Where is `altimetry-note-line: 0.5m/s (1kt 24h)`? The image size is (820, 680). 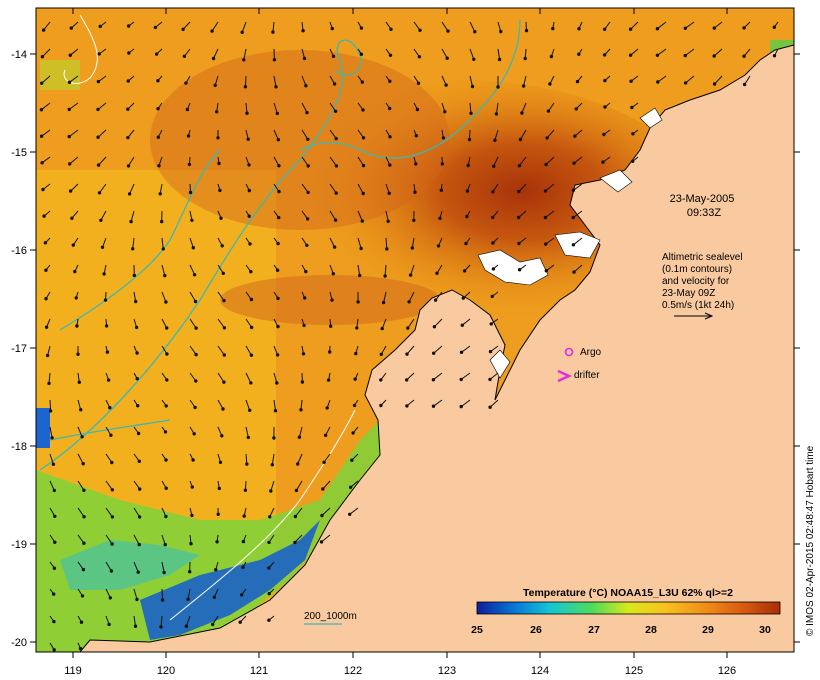
altimetry-note-line: 0.5m/s (1kt 24h) is located at coordinates (698, 305).